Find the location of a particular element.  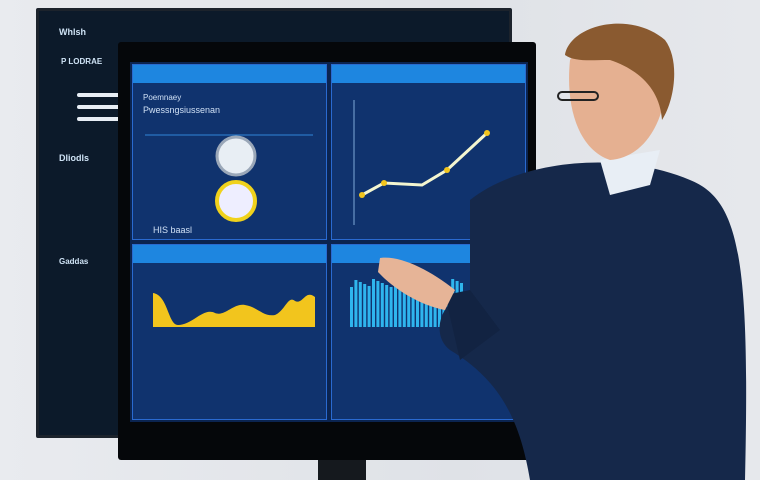

section-label: P LODRAE is located at coordinates (82, 61).